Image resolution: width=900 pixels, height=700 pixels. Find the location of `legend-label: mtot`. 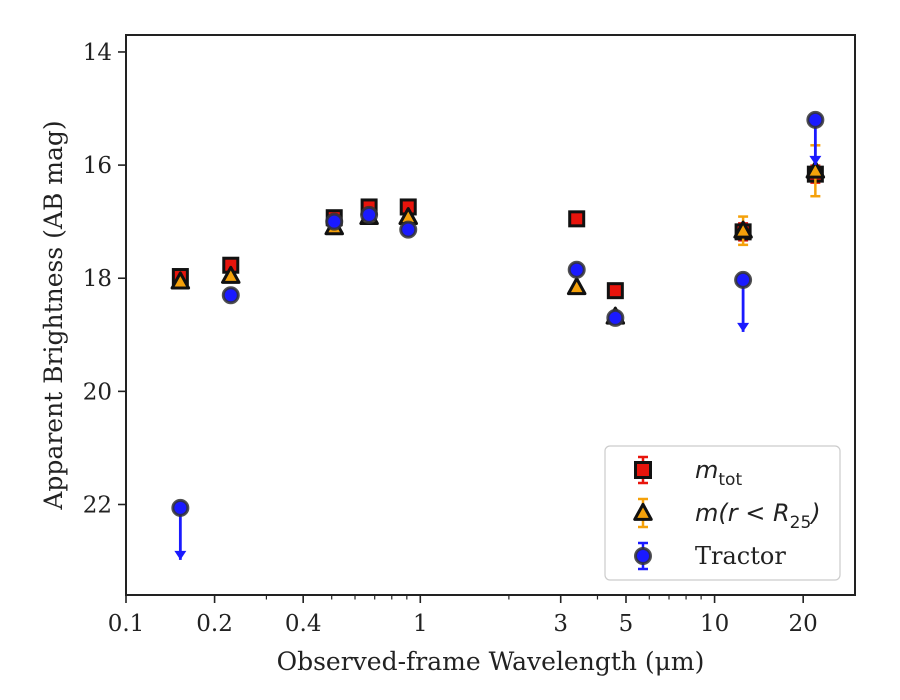

legend-label: mtot is located at coordinates (718, 473).